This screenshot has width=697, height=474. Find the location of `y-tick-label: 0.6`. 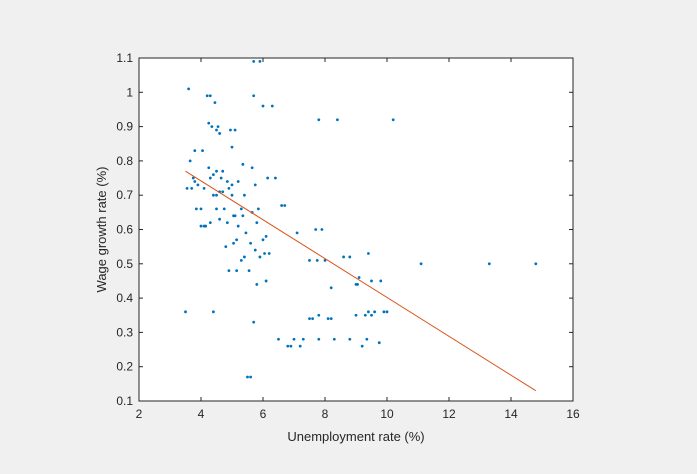

y-tick-label: 0.6 is located at coordinates (124, 230).